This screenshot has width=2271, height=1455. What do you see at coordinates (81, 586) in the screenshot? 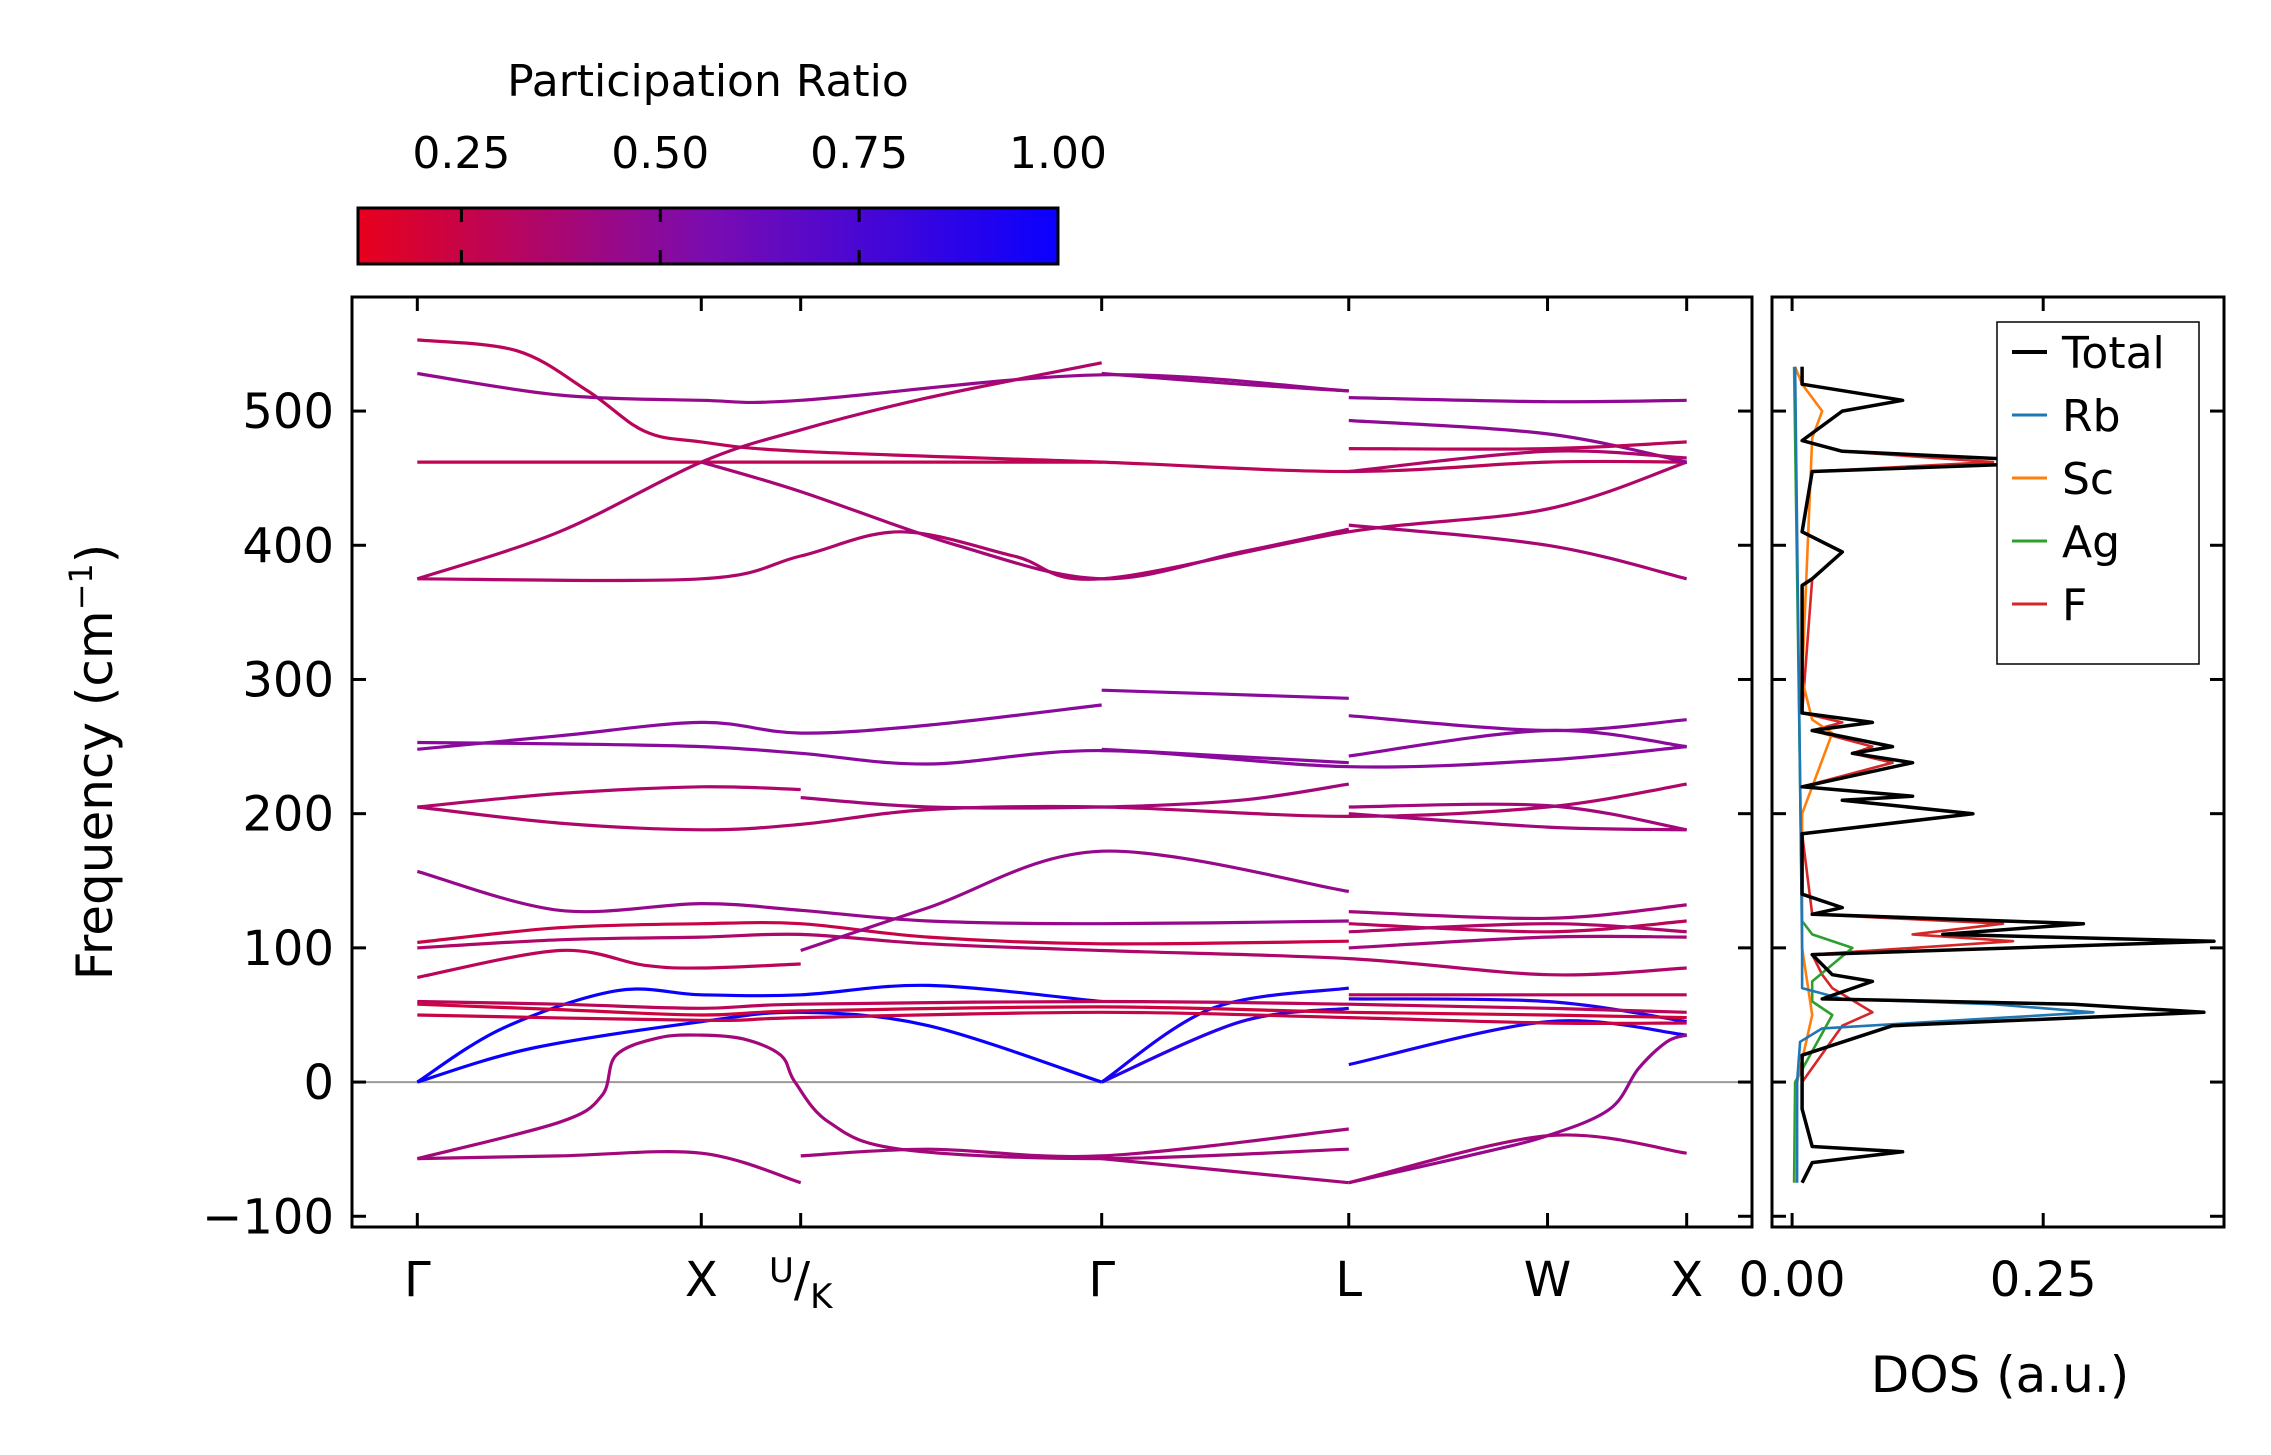
I see `ylabel-superscript: −1` at bounding box center [81, 586].